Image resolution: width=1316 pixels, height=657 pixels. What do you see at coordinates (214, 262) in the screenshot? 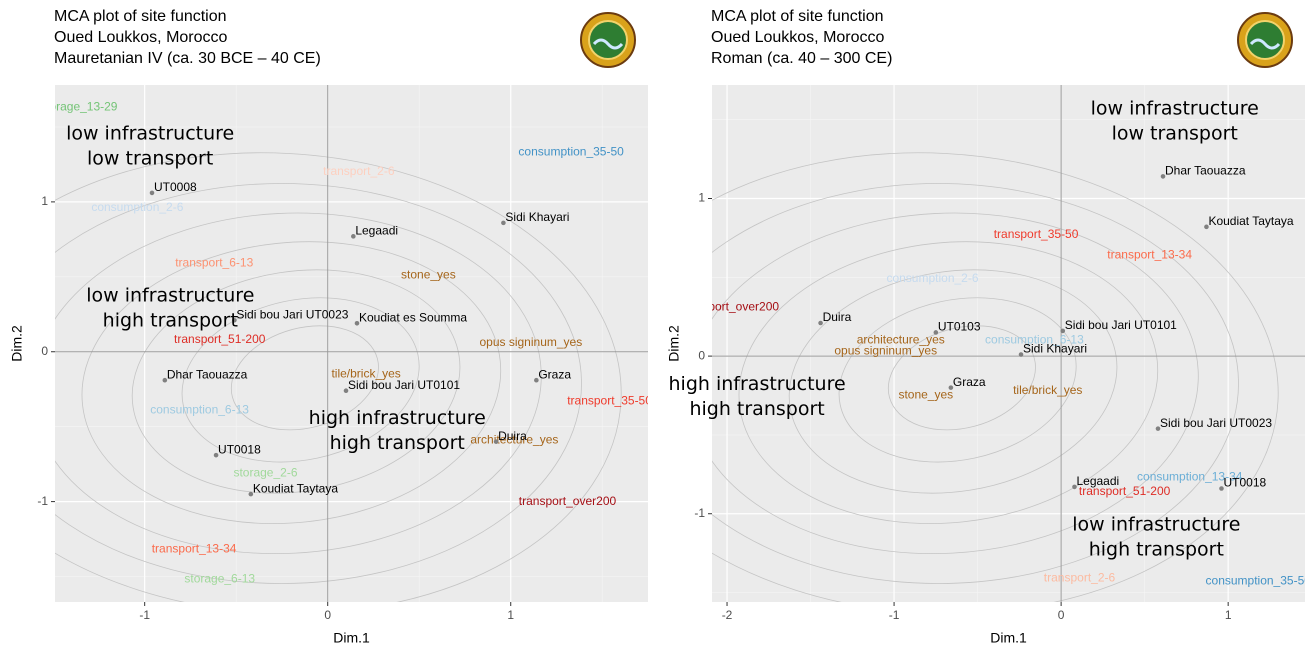
I see `variable-label: transport_6-13` at bounding box center [214, 262].